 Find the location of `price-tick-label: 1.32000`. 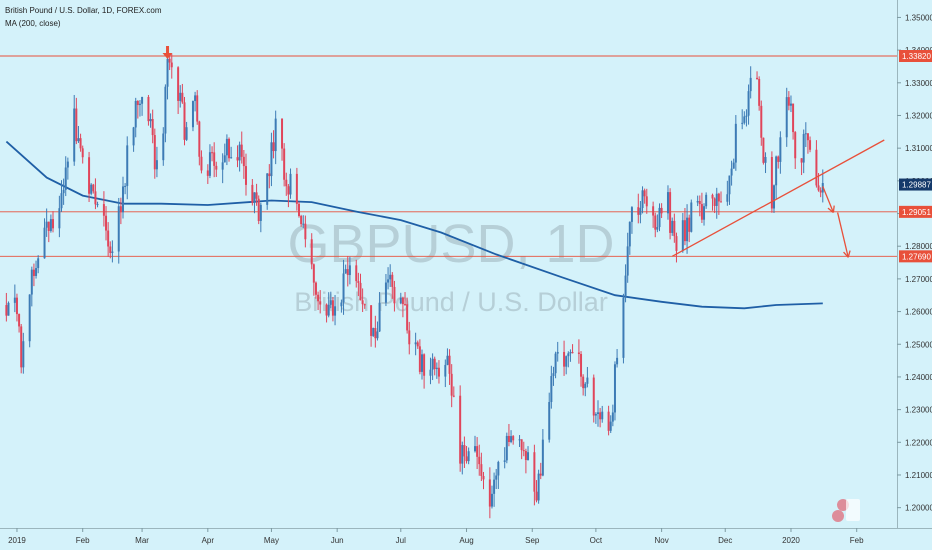

price-tick-label: 1.32000 is located at coordinates (918, 115).